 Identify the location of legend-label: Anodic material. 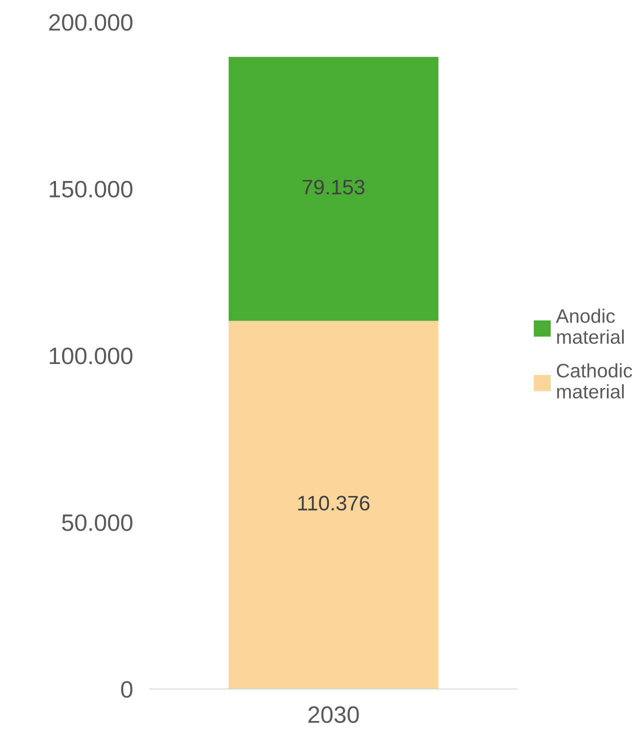
(590, 326).